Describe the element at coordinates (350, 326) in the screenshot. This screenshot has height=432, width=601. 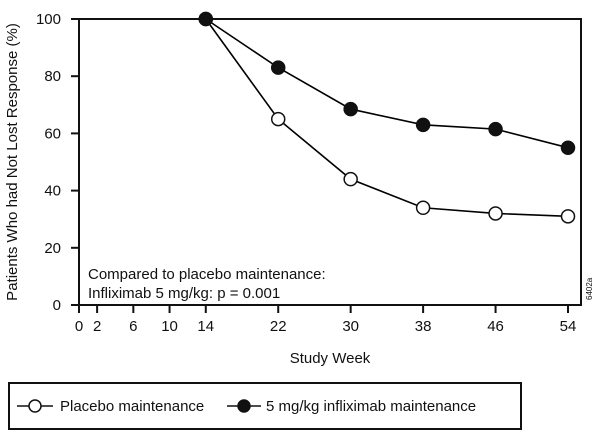
I see `x-tick-label: 30` at that location.